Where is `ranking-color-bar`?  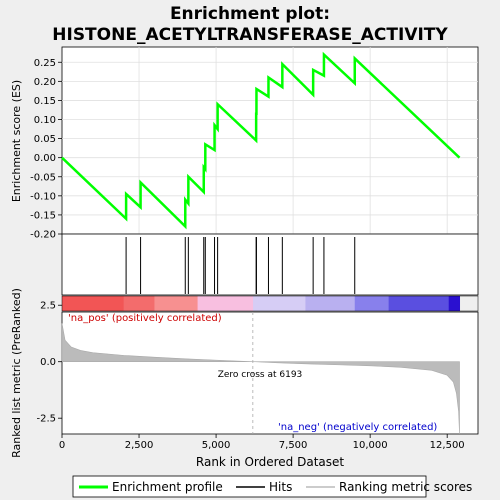
ranking-color-bar is located at coordinates (270, 303).